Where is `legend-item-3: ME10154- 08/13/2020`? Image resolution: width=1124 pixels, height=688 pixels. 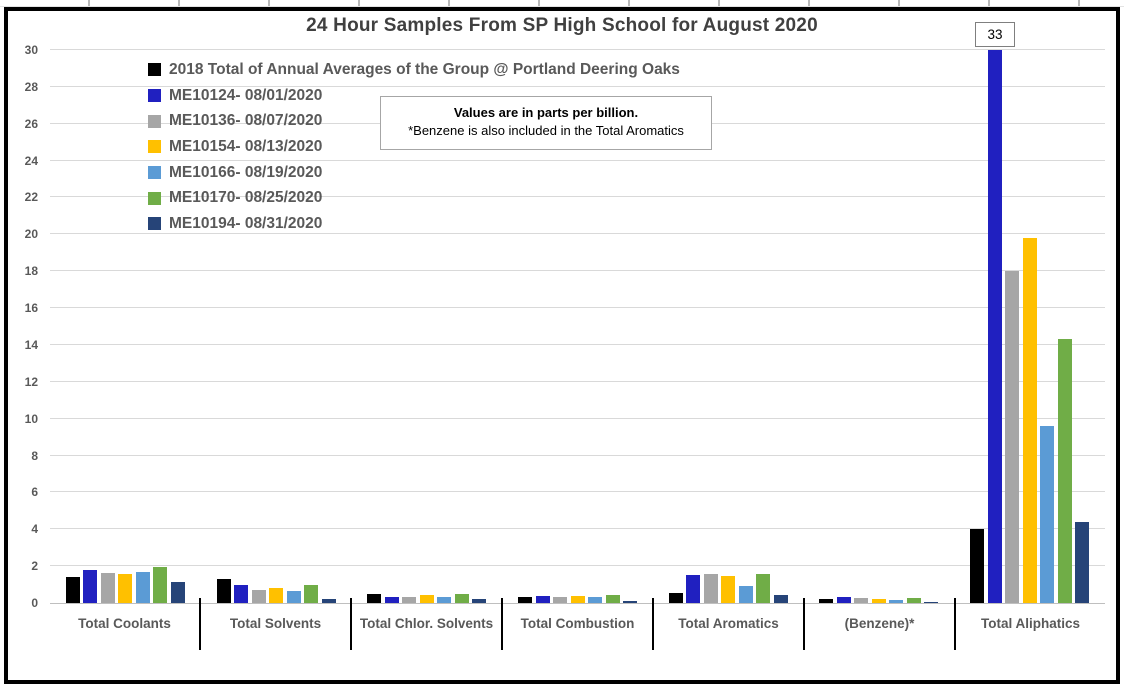
legend-item-3: ME10154- 08/13/2020 is located at coordinates (414, 147).